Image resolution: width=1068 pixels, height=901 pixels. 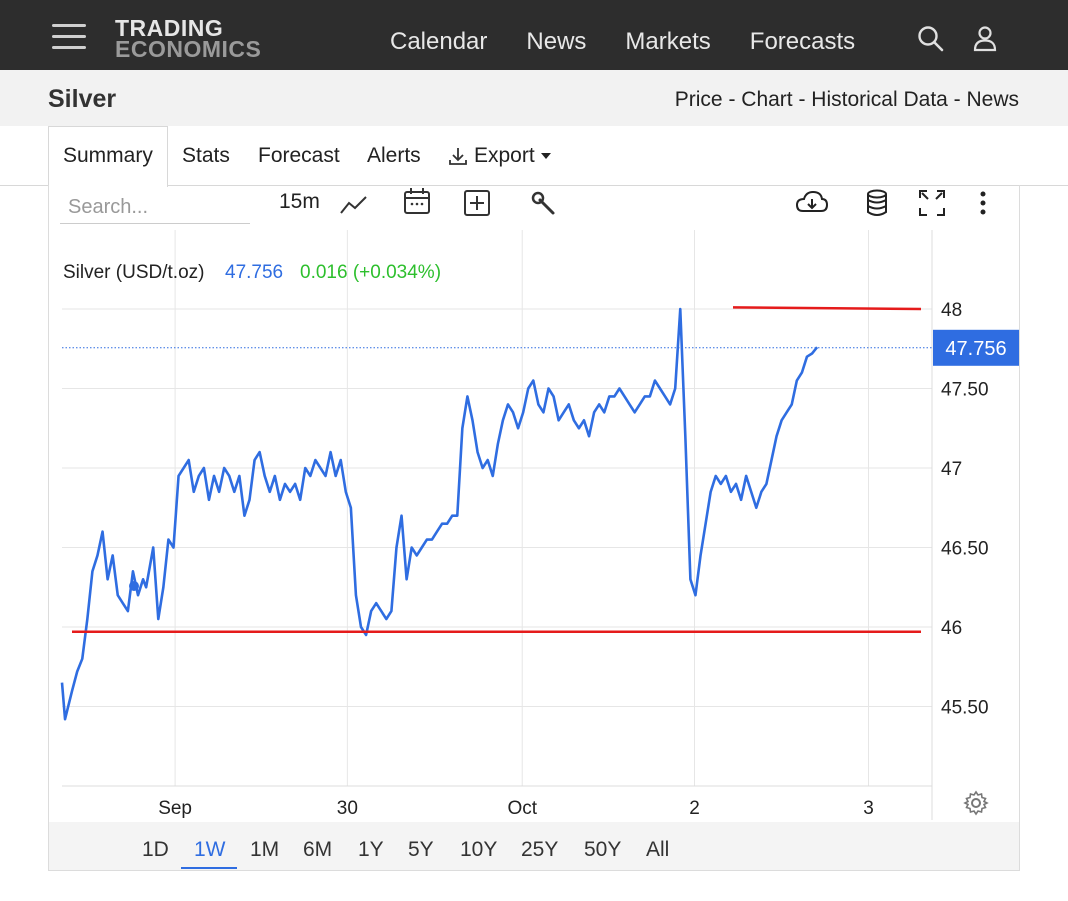 I want to click on download-icon, so click(x=458, y=156).